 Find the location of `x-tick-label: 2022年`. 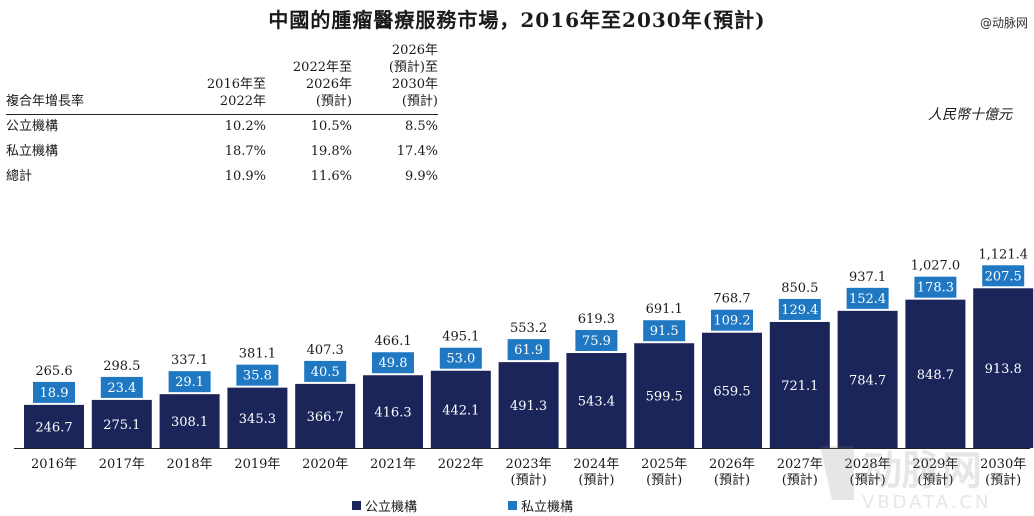

x-tick-label: 2022年 is located at coordinates (461, 464).